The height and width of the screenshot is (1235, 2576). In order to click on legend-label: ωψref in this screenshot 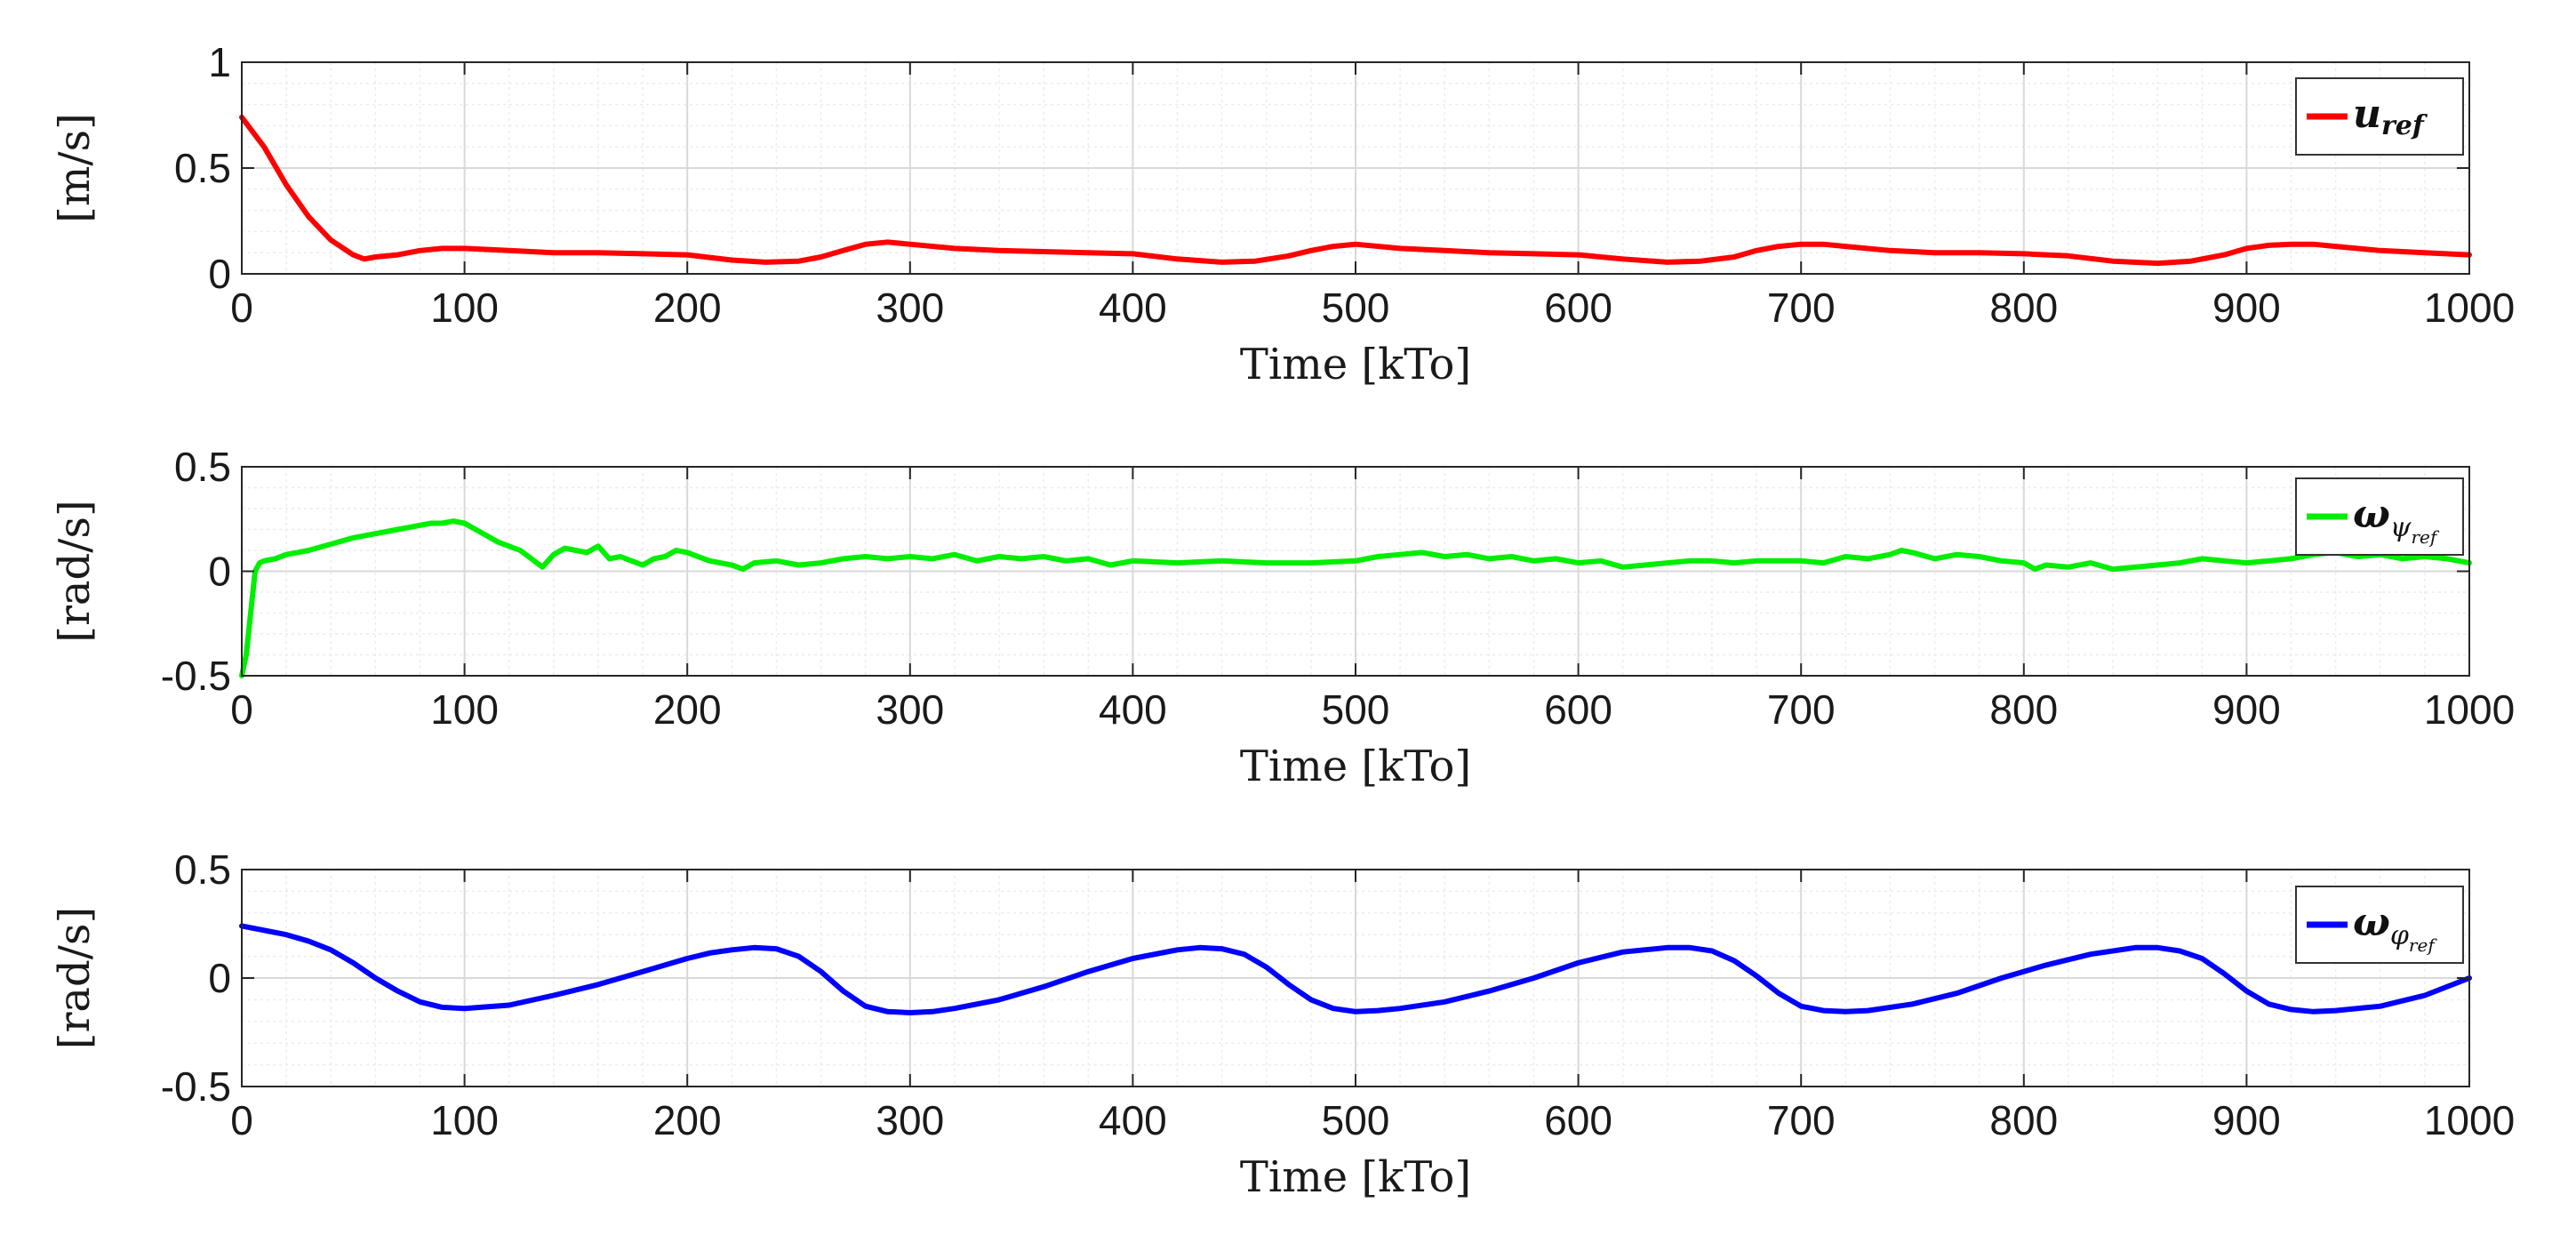, I will do `click(2396, 520)`.